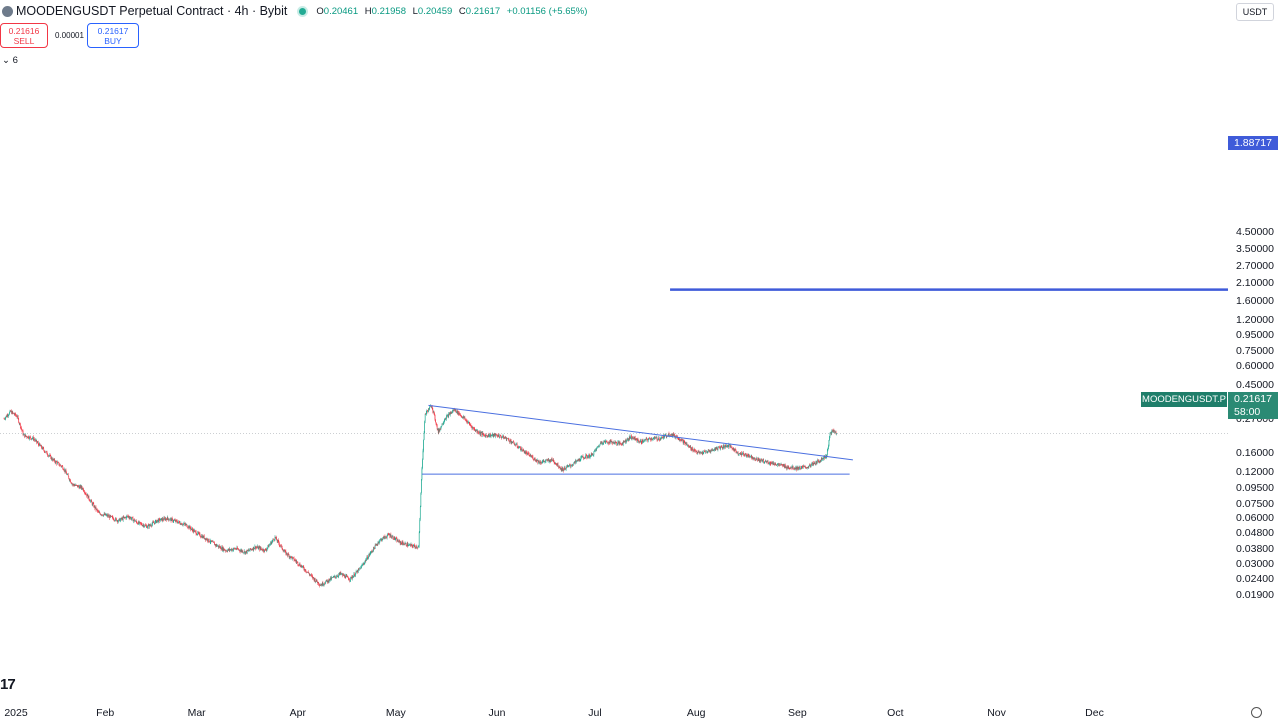  What do you see at coordinates (303, 11) in the screenshot?
I see `market-status-icon` at bounding box center [303, 11].